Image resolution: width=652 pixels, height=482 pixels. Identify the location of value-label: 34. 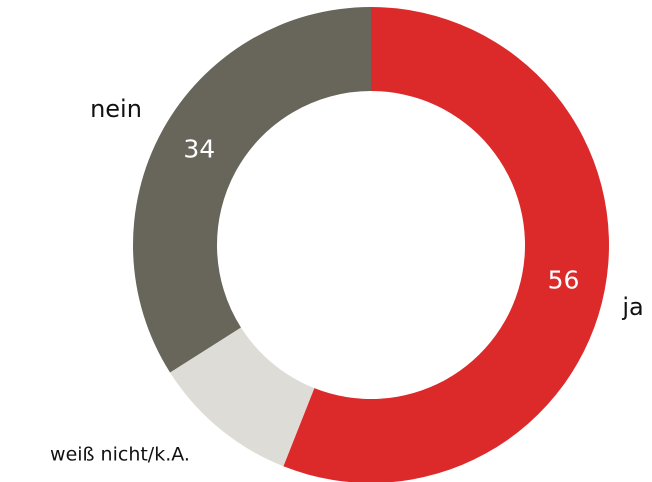
(199, 149).